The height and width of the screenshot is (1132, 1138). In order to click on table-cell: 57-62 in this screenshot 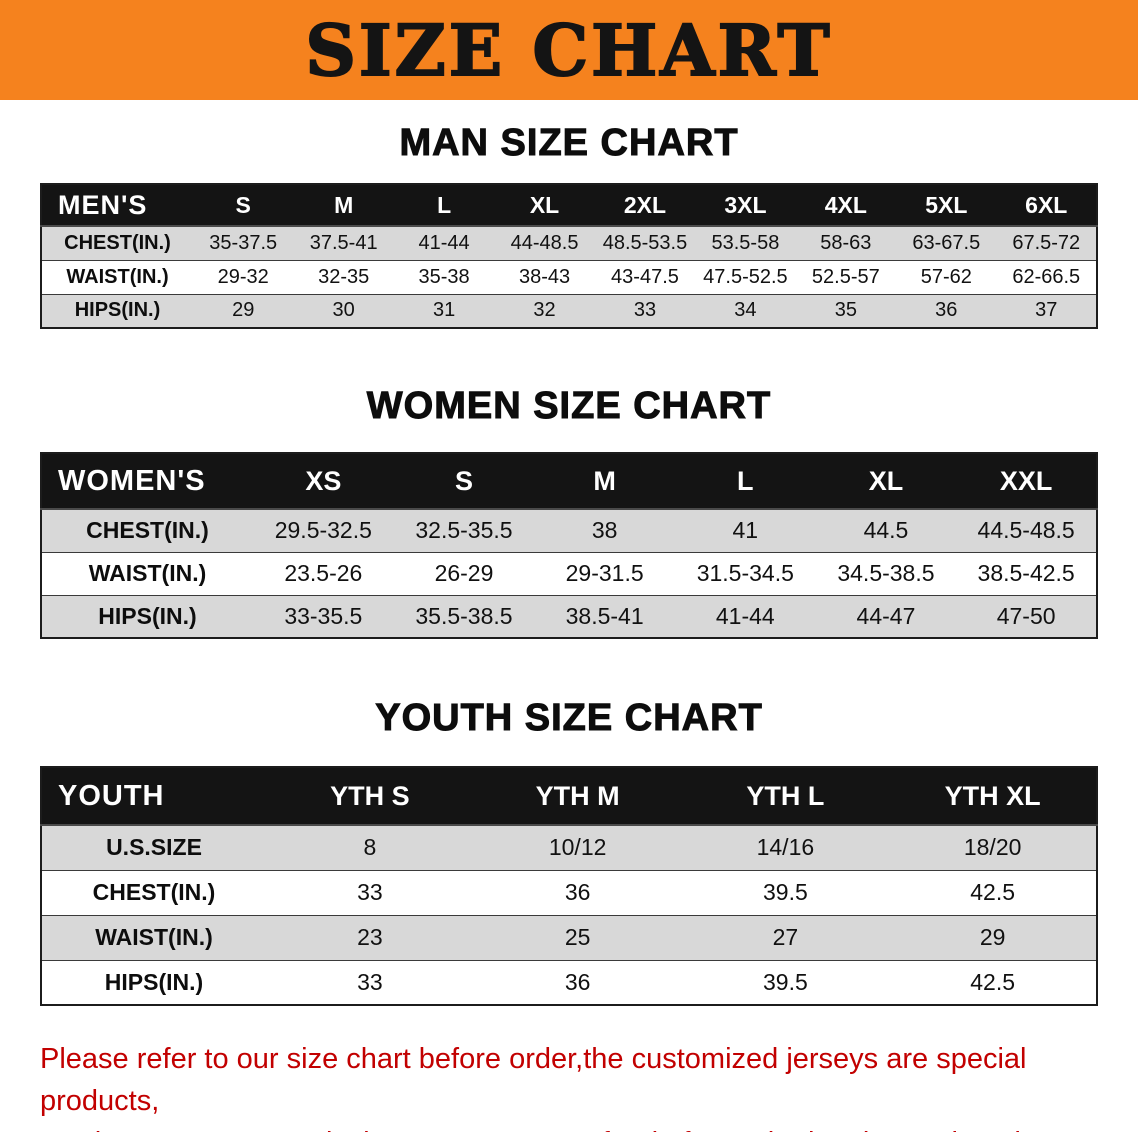, I will do `click(946, 276)`.